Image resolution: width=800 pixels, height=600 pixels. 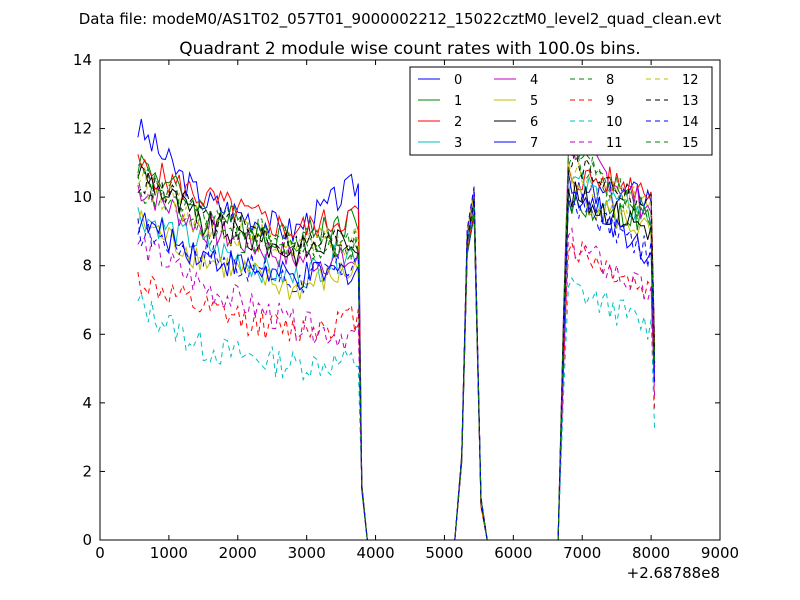 I want to click on legend-label-0: 0, so click(x=458, y=80).